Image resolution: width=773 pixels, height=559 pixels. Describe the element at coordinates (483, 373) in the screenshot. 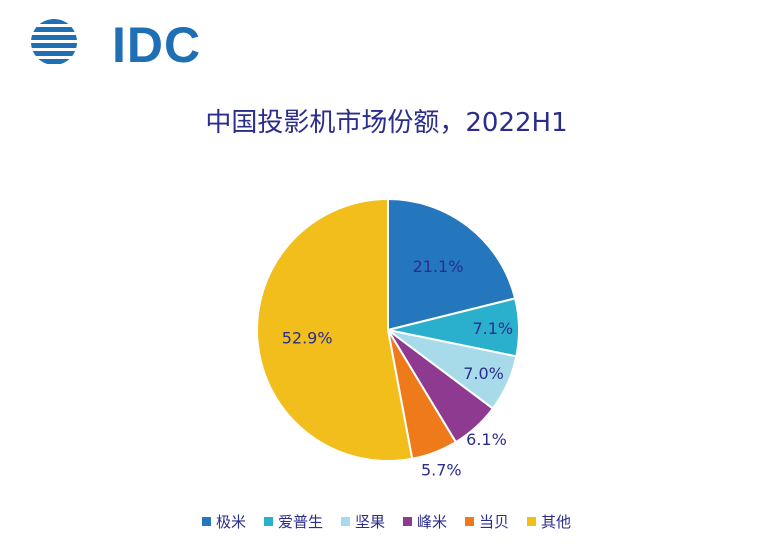

I see `slice-label-2: 7.0%` at that location.